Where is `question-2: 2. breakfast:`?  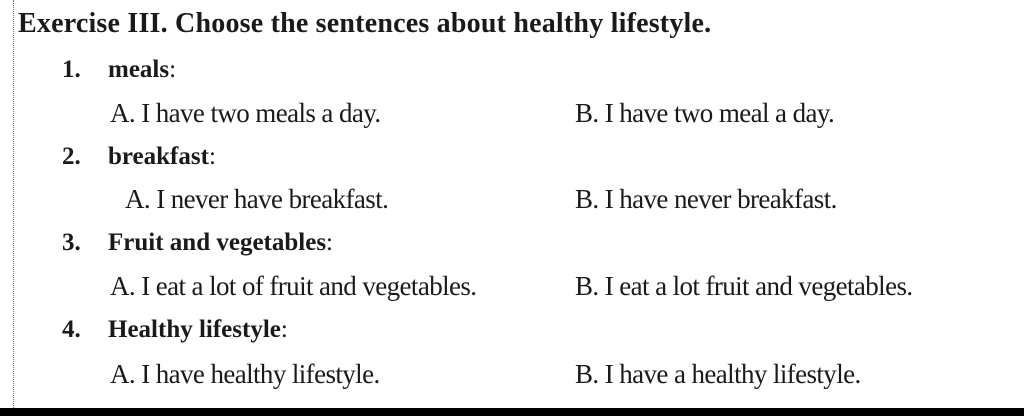
question-2: 2. breakfast: is located at coordinates (139, 157).